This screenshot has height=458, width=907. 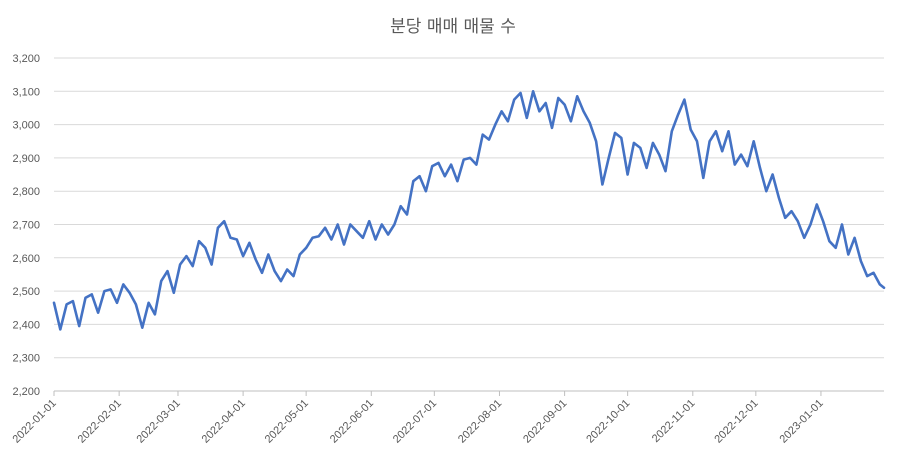 What do you see at coordinates (26, 359) in the screenshot?
I see `y-tick-label: 2,300` at bounding box center [26, 359].